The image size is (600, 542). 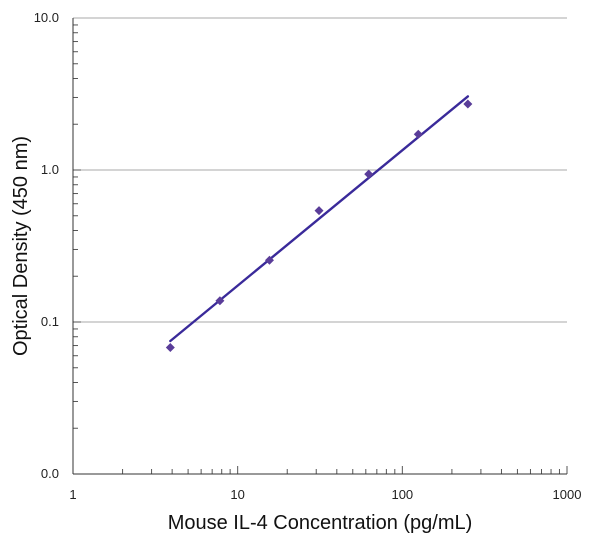 I want to click on x-tick-label: 100, so click(x=402, y=494).